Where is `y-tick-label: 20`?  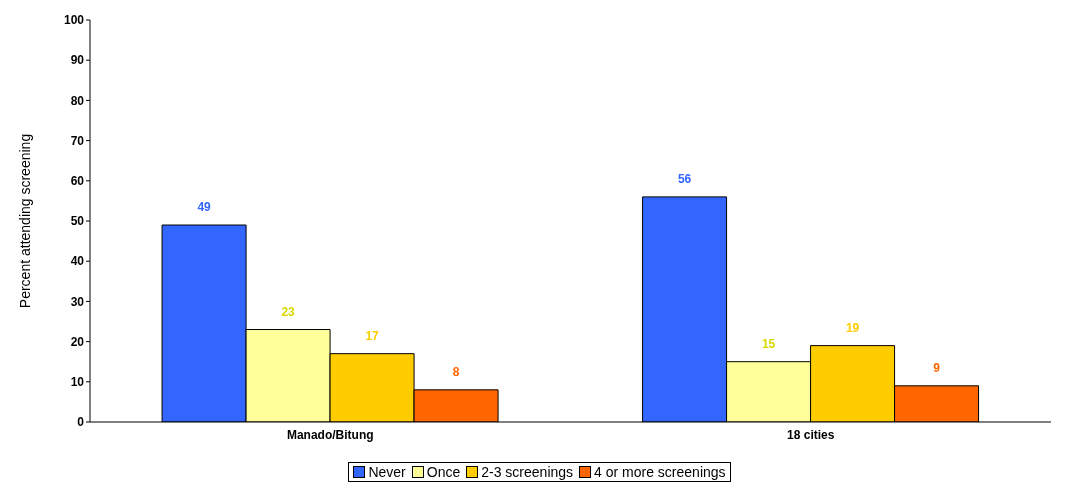 y-tick-label: 20 is located at coordinates (77, 341).